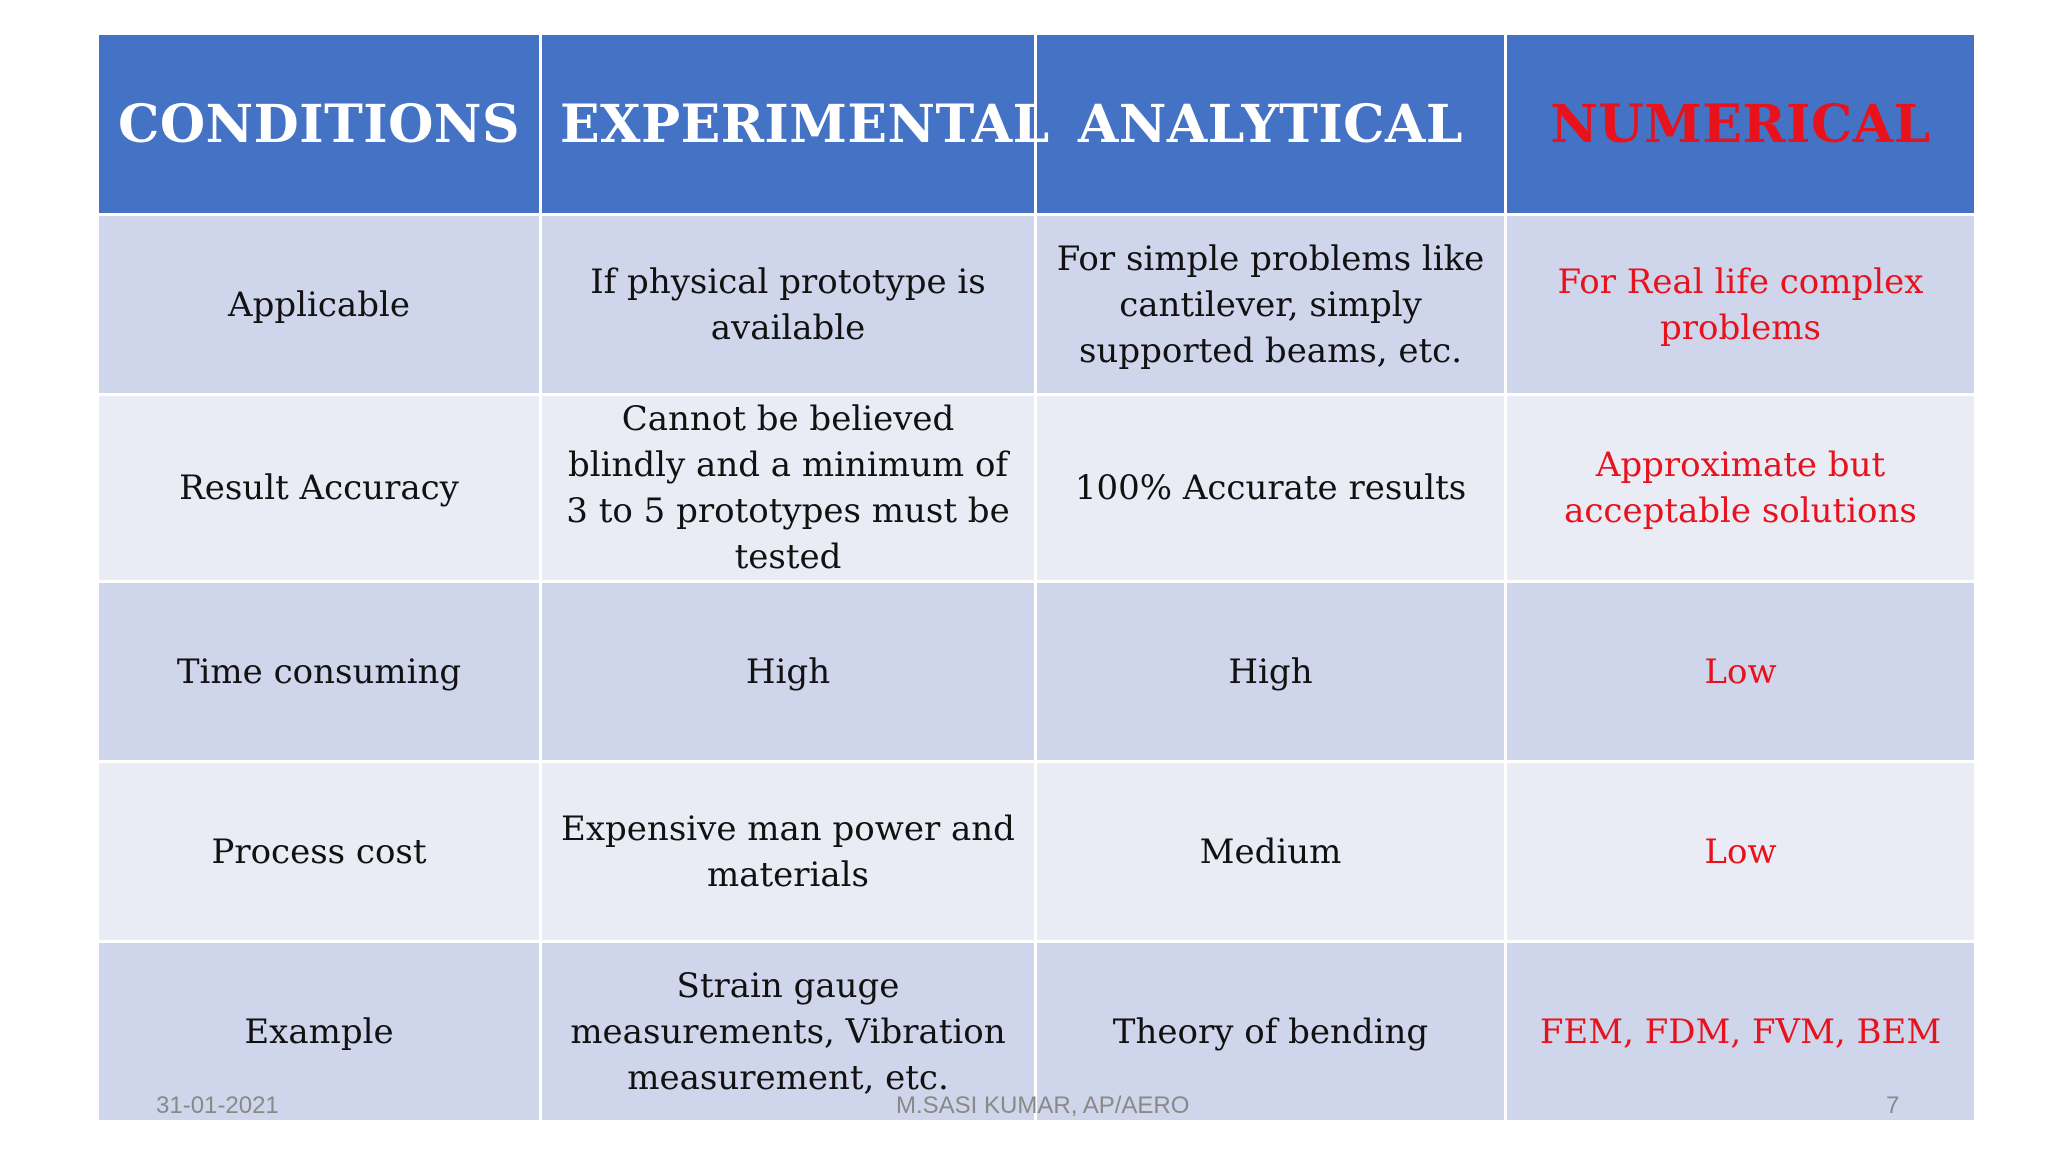  I want to click on footer-page-number: 7, so click(1893, 1105).